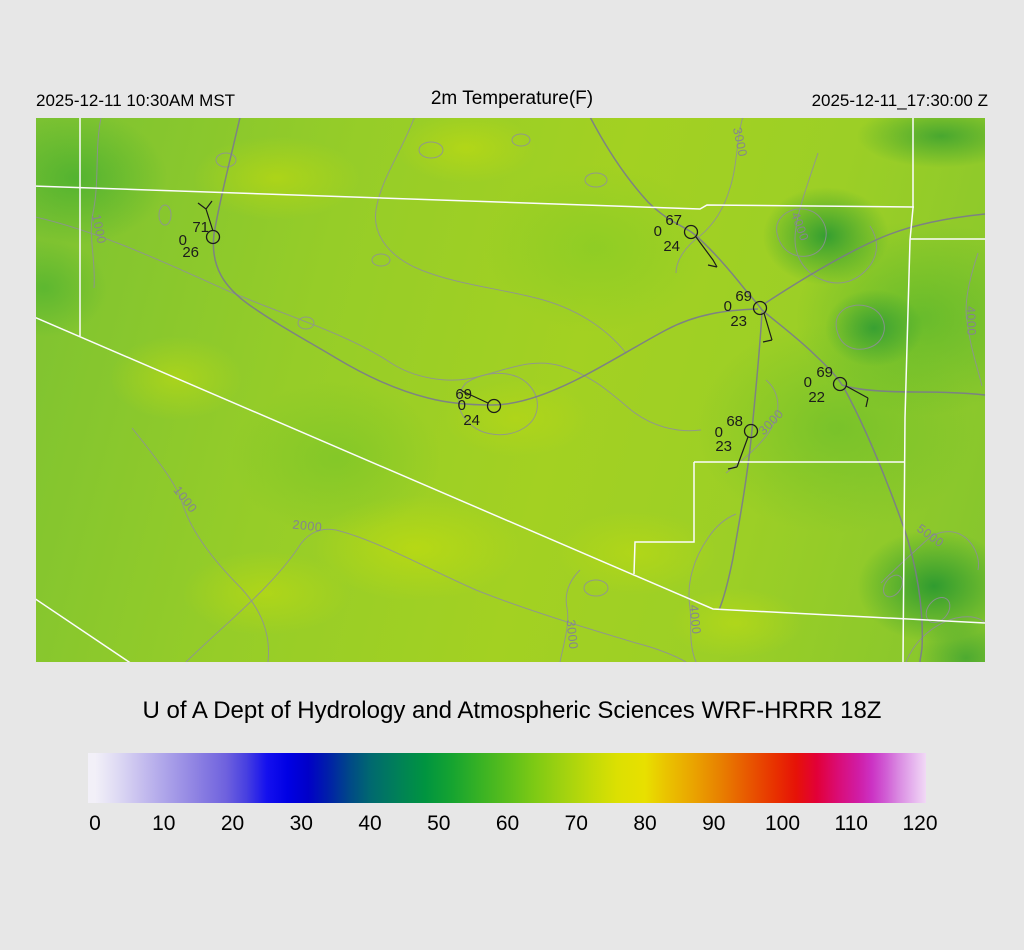  What do you see at coordinates (920, 823) in the screenshot?
I see `colorbar-tick: 120` at bounding box center [920, 823].